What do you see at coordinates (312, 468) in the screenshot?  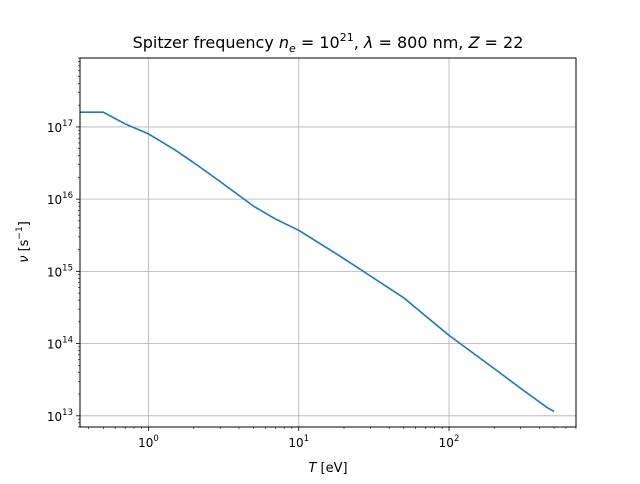 I see `x-axis-symbol: T` at bounding box center [312, 468].